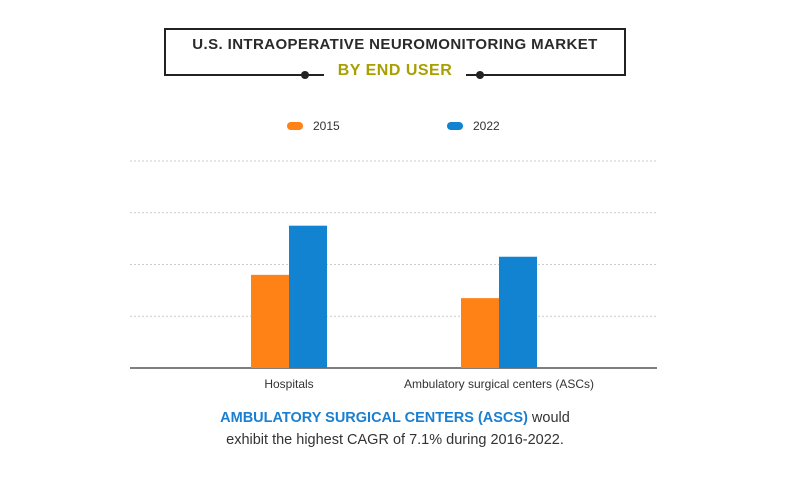 This screenshot has height=478, width=790. What do you see at coordinates (288, 384) in the screenshot?
I see `x-tick-label: Hospitals` at bounding box center [288, 384].